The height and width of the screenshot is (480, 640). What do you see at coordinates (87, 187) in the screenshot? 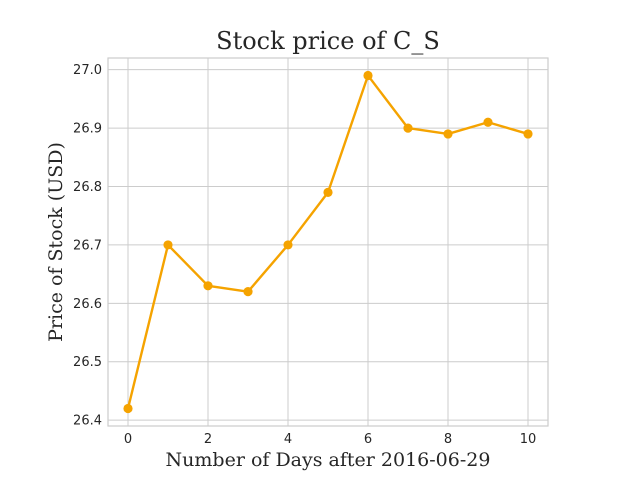
I see `y-tick-label: 26.8` at bounding box center [87, 187].